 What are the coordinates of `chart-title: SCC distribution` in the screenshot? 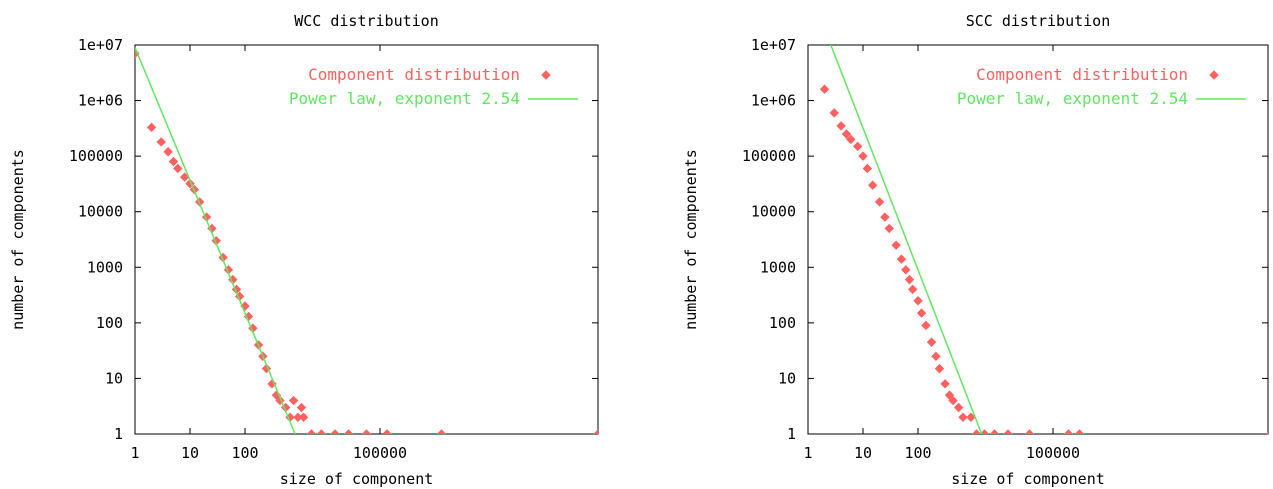 It's located at (1038, 21).